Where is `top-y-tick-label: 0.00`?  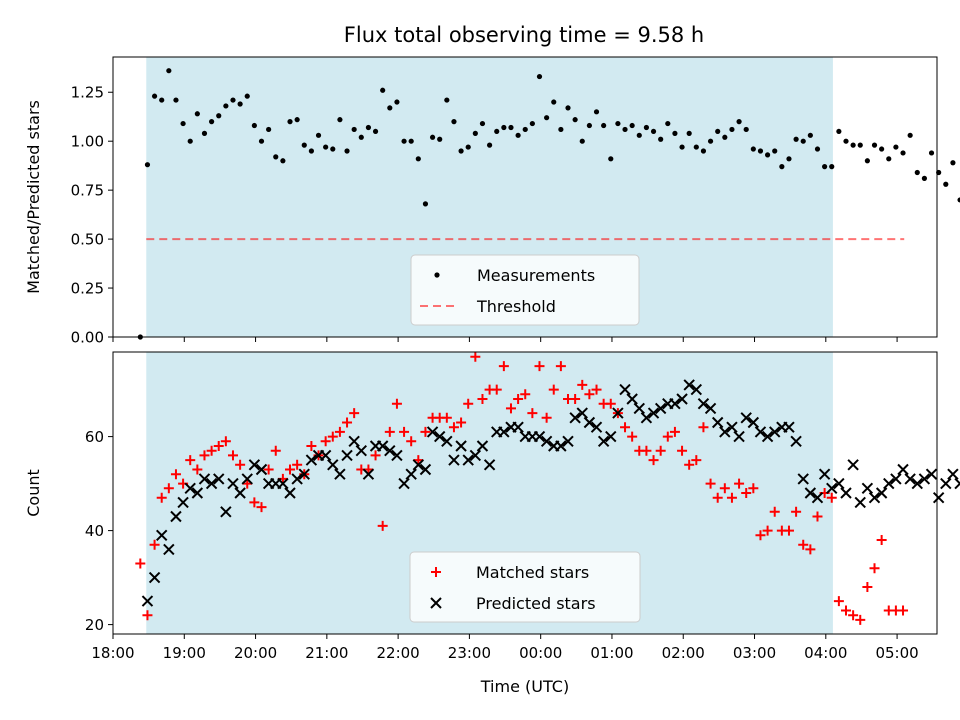
top-y-tick-label: 0.00 is located at coordinates (87, 338).